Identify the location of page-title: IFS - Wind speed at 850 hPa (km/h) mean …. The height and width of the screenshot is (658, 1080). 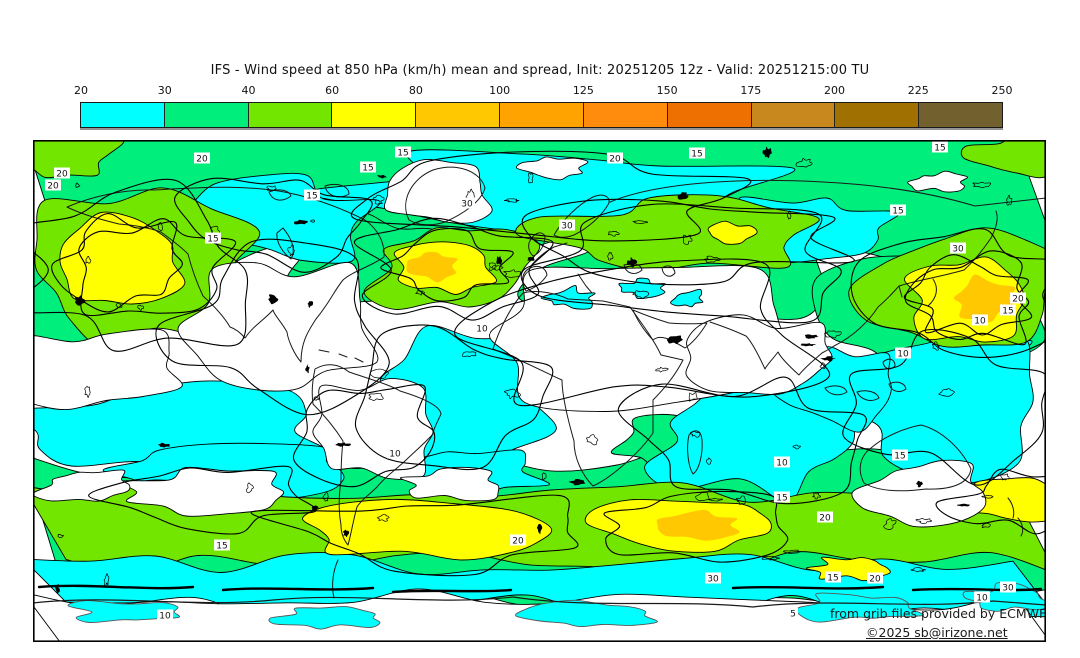
(540, 70).